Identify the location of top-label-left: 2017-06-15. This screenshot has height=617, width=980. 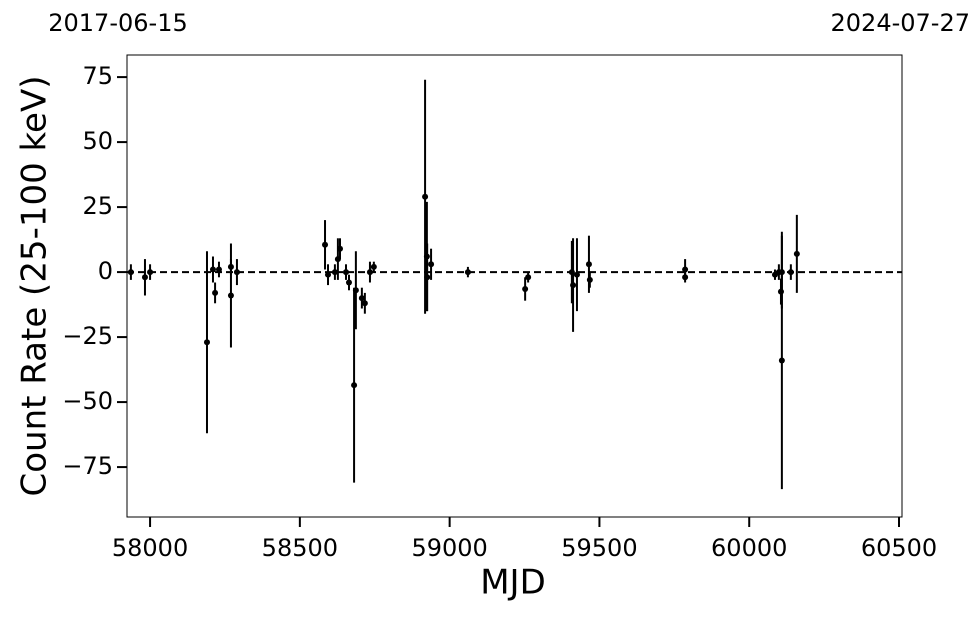
(117, 23).